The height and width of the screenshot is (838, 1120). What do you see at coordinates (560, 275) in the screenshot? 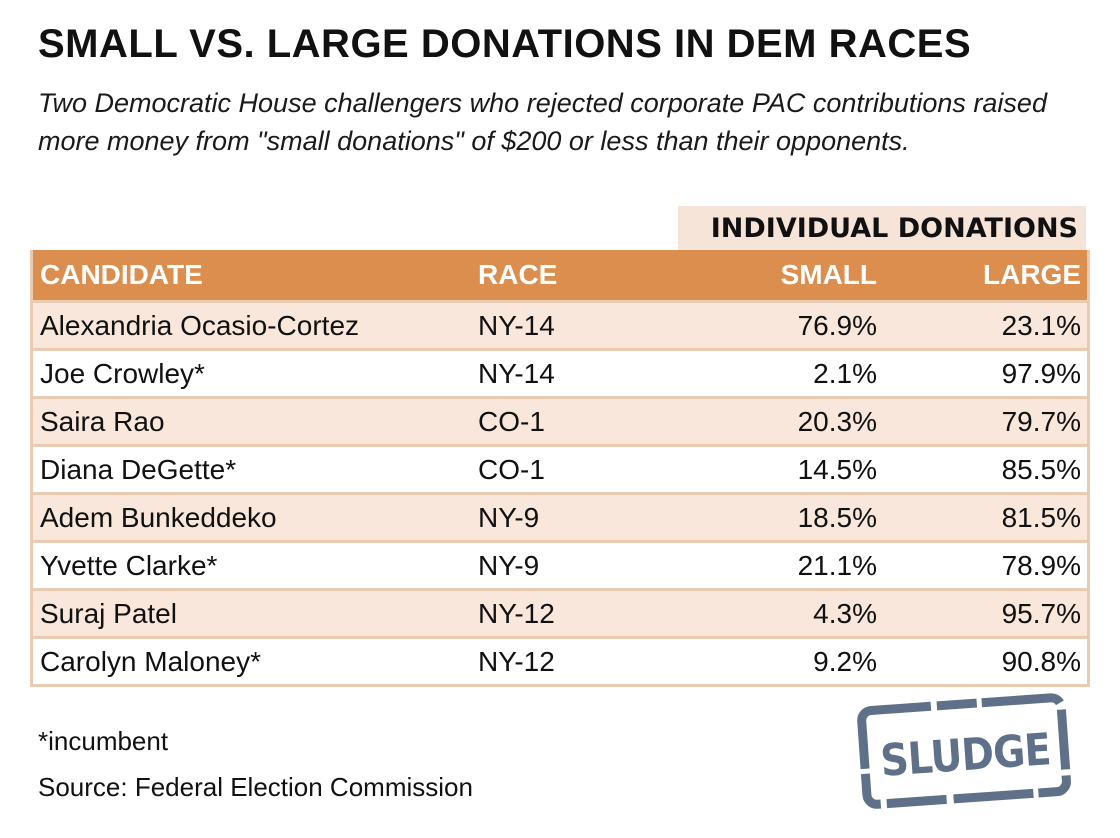
I see `table-header-row: CANDIDATE RACE SMALL LARGE` at bounding box center [560, 275].